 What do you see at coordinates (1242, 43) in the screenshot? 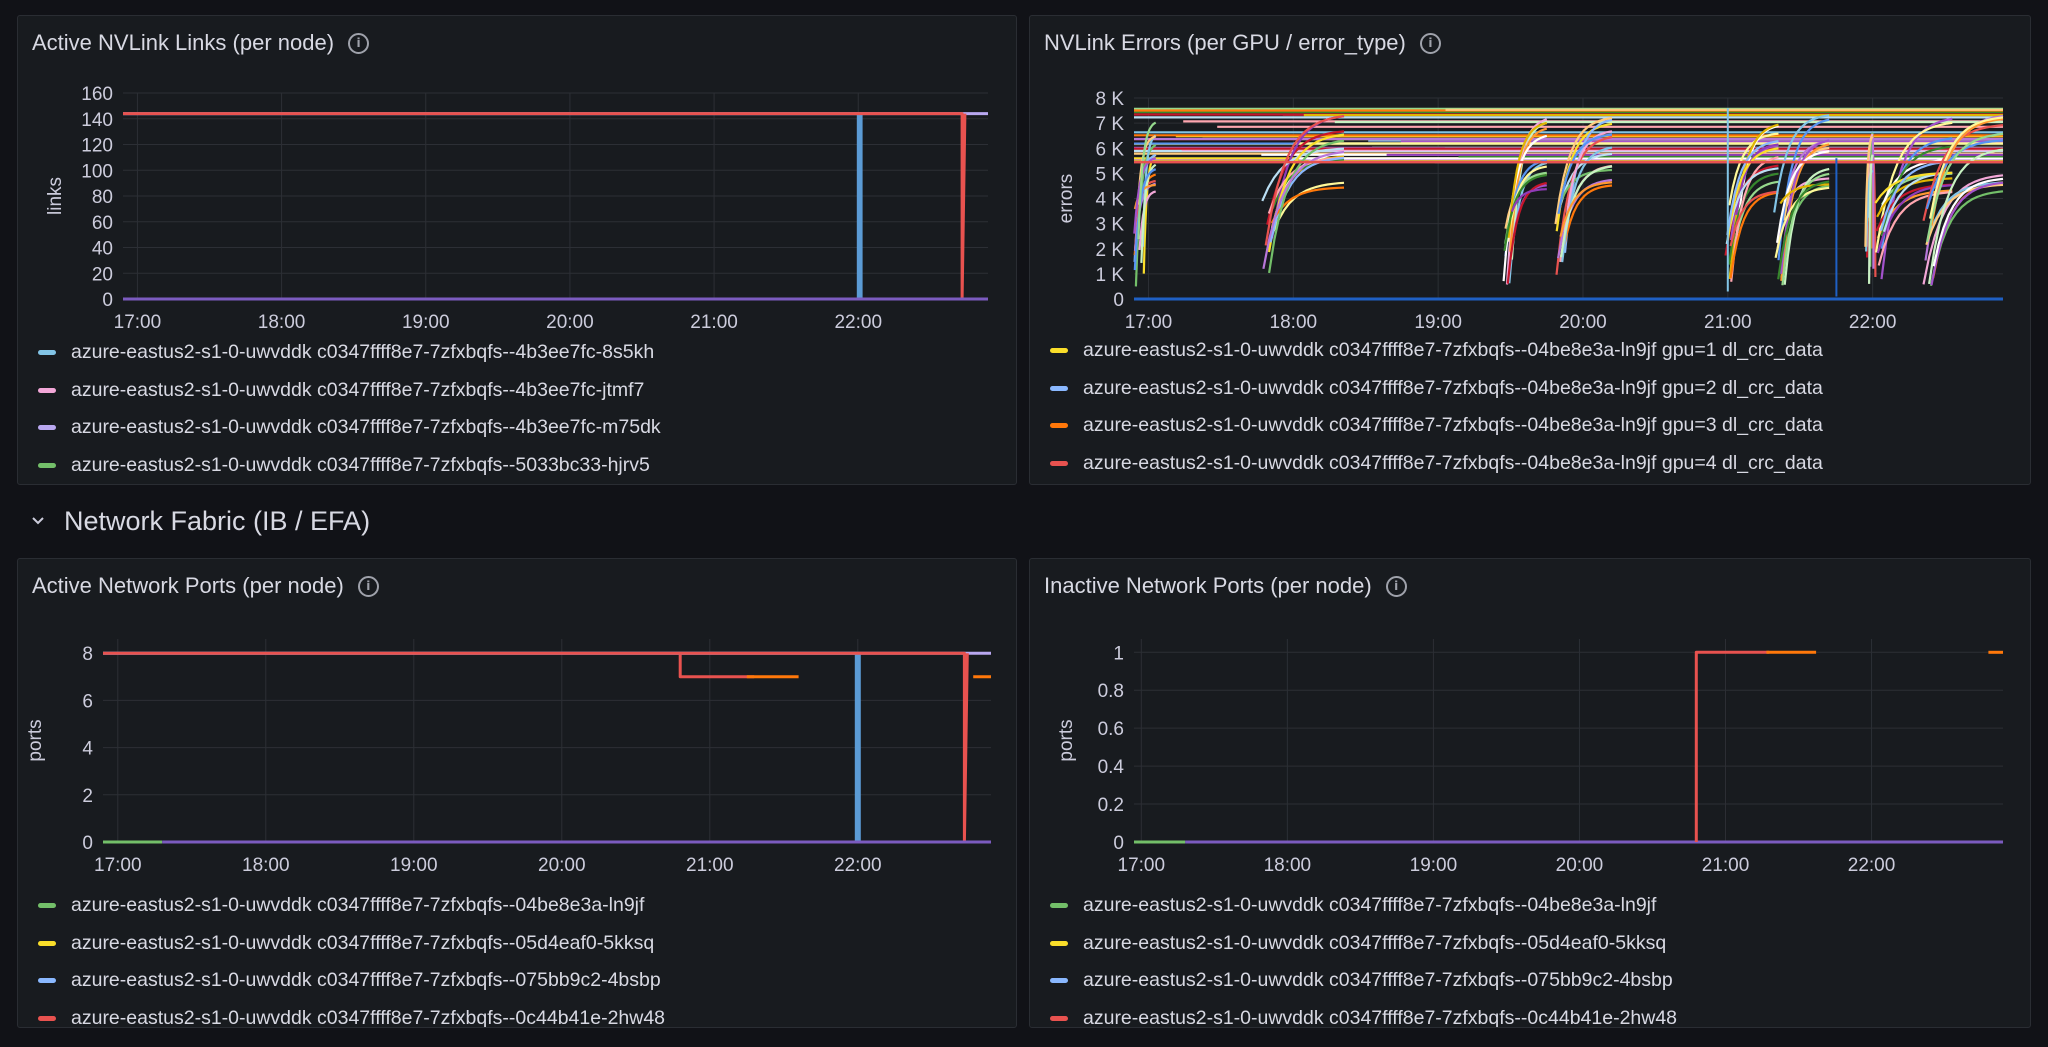
I see `panel-title: NVLink Errors (per GPU / error_type) i` at bounding box center [1242, 43].